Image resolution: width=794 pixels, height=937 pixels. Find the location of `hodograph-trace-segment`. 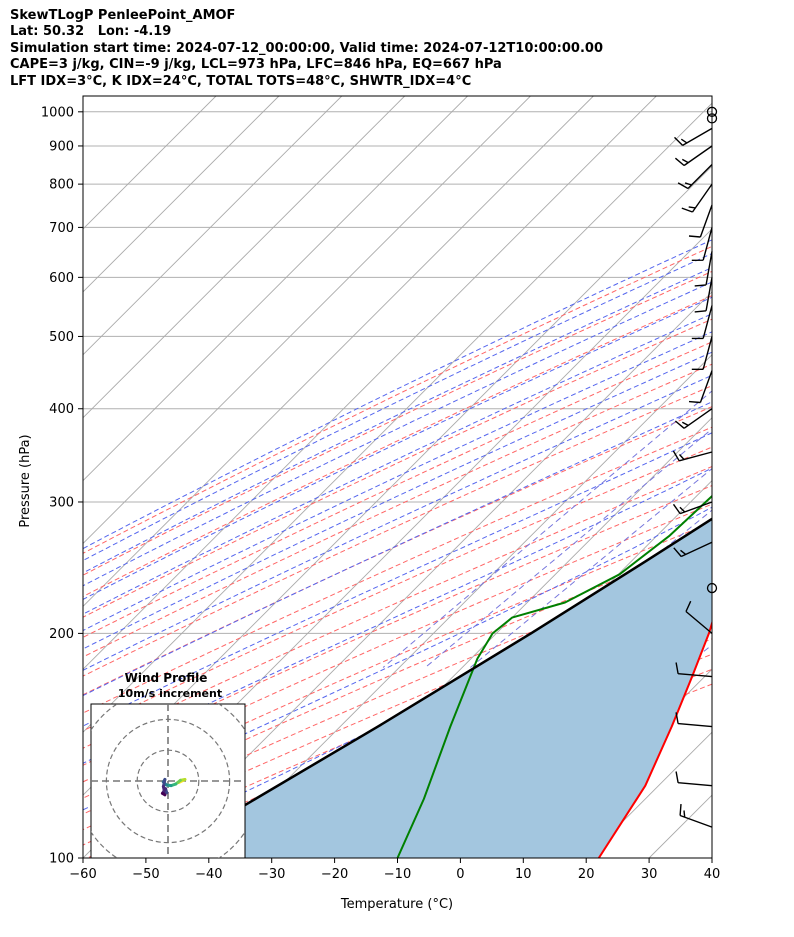

hodograph-trace-segment is located at coordinates (163, 794).